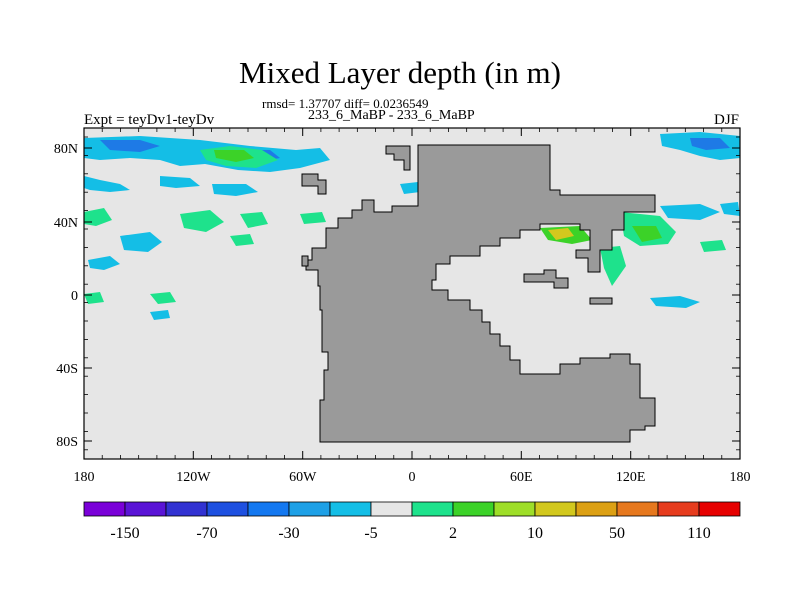 Image resolution: width=800 pixels, height=600 pixels. Describe the element at coordinates (561, 234) in the screenshot. I see `anomaly-patches-yellow` at that location.